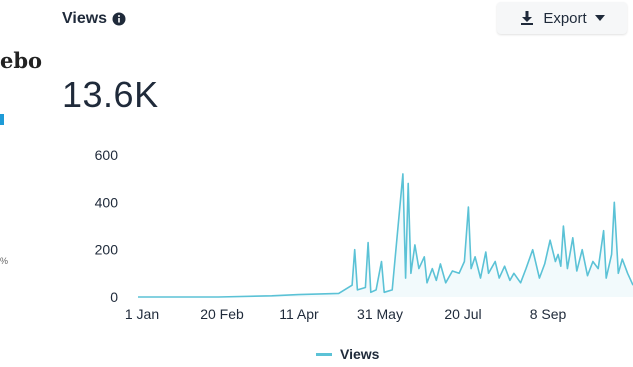 The width and height of the screenshot is (633, 367). Describe the element at coordinates (107, 250) in the screenshot. I see `y-tick-label: 200` at that location.